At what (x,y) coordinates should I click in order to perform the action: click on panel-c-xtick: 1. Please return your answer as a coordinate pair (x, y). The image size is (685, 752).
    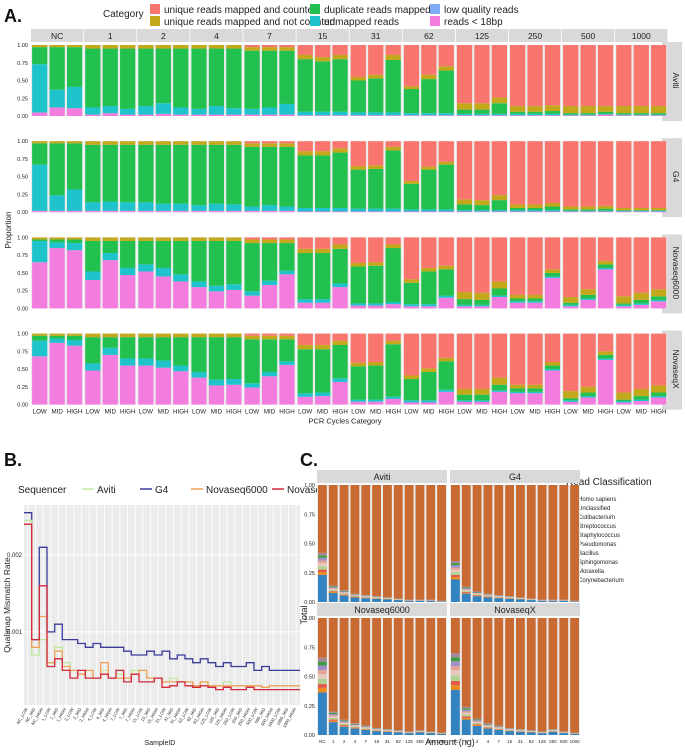
    Looking at the image, I should click on (466, 741).